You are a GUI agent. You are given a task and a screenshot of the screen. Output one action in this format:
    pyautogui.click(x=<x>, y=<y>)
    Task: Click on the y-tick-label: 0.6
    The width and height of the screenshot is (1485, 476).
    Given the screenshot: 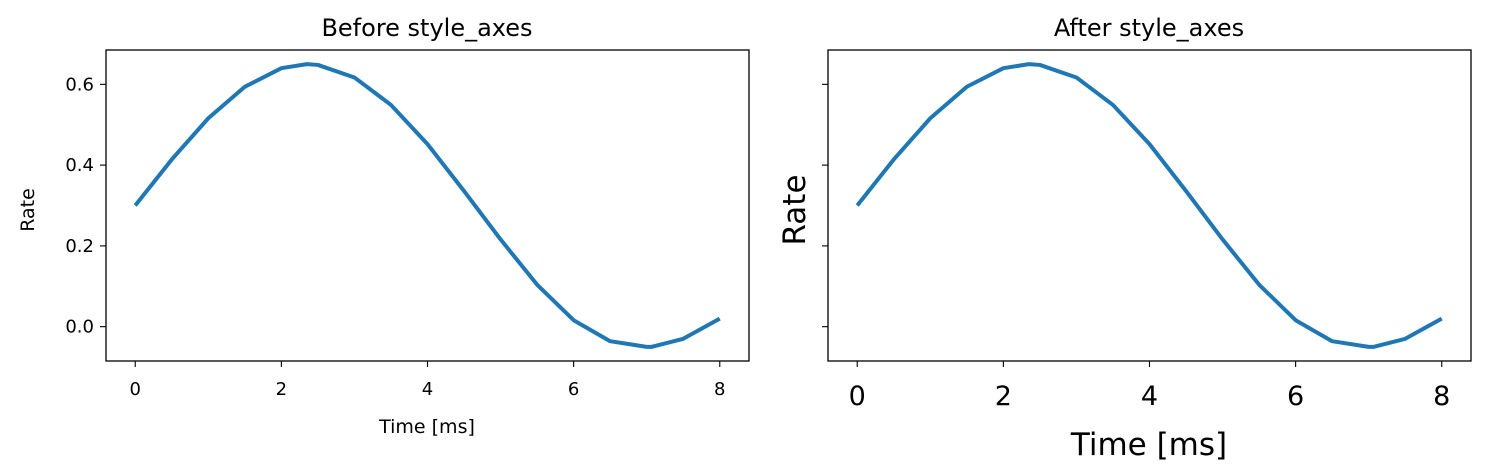 What is the action you would take?
    pyautogui.click(x=79, y=84)
    